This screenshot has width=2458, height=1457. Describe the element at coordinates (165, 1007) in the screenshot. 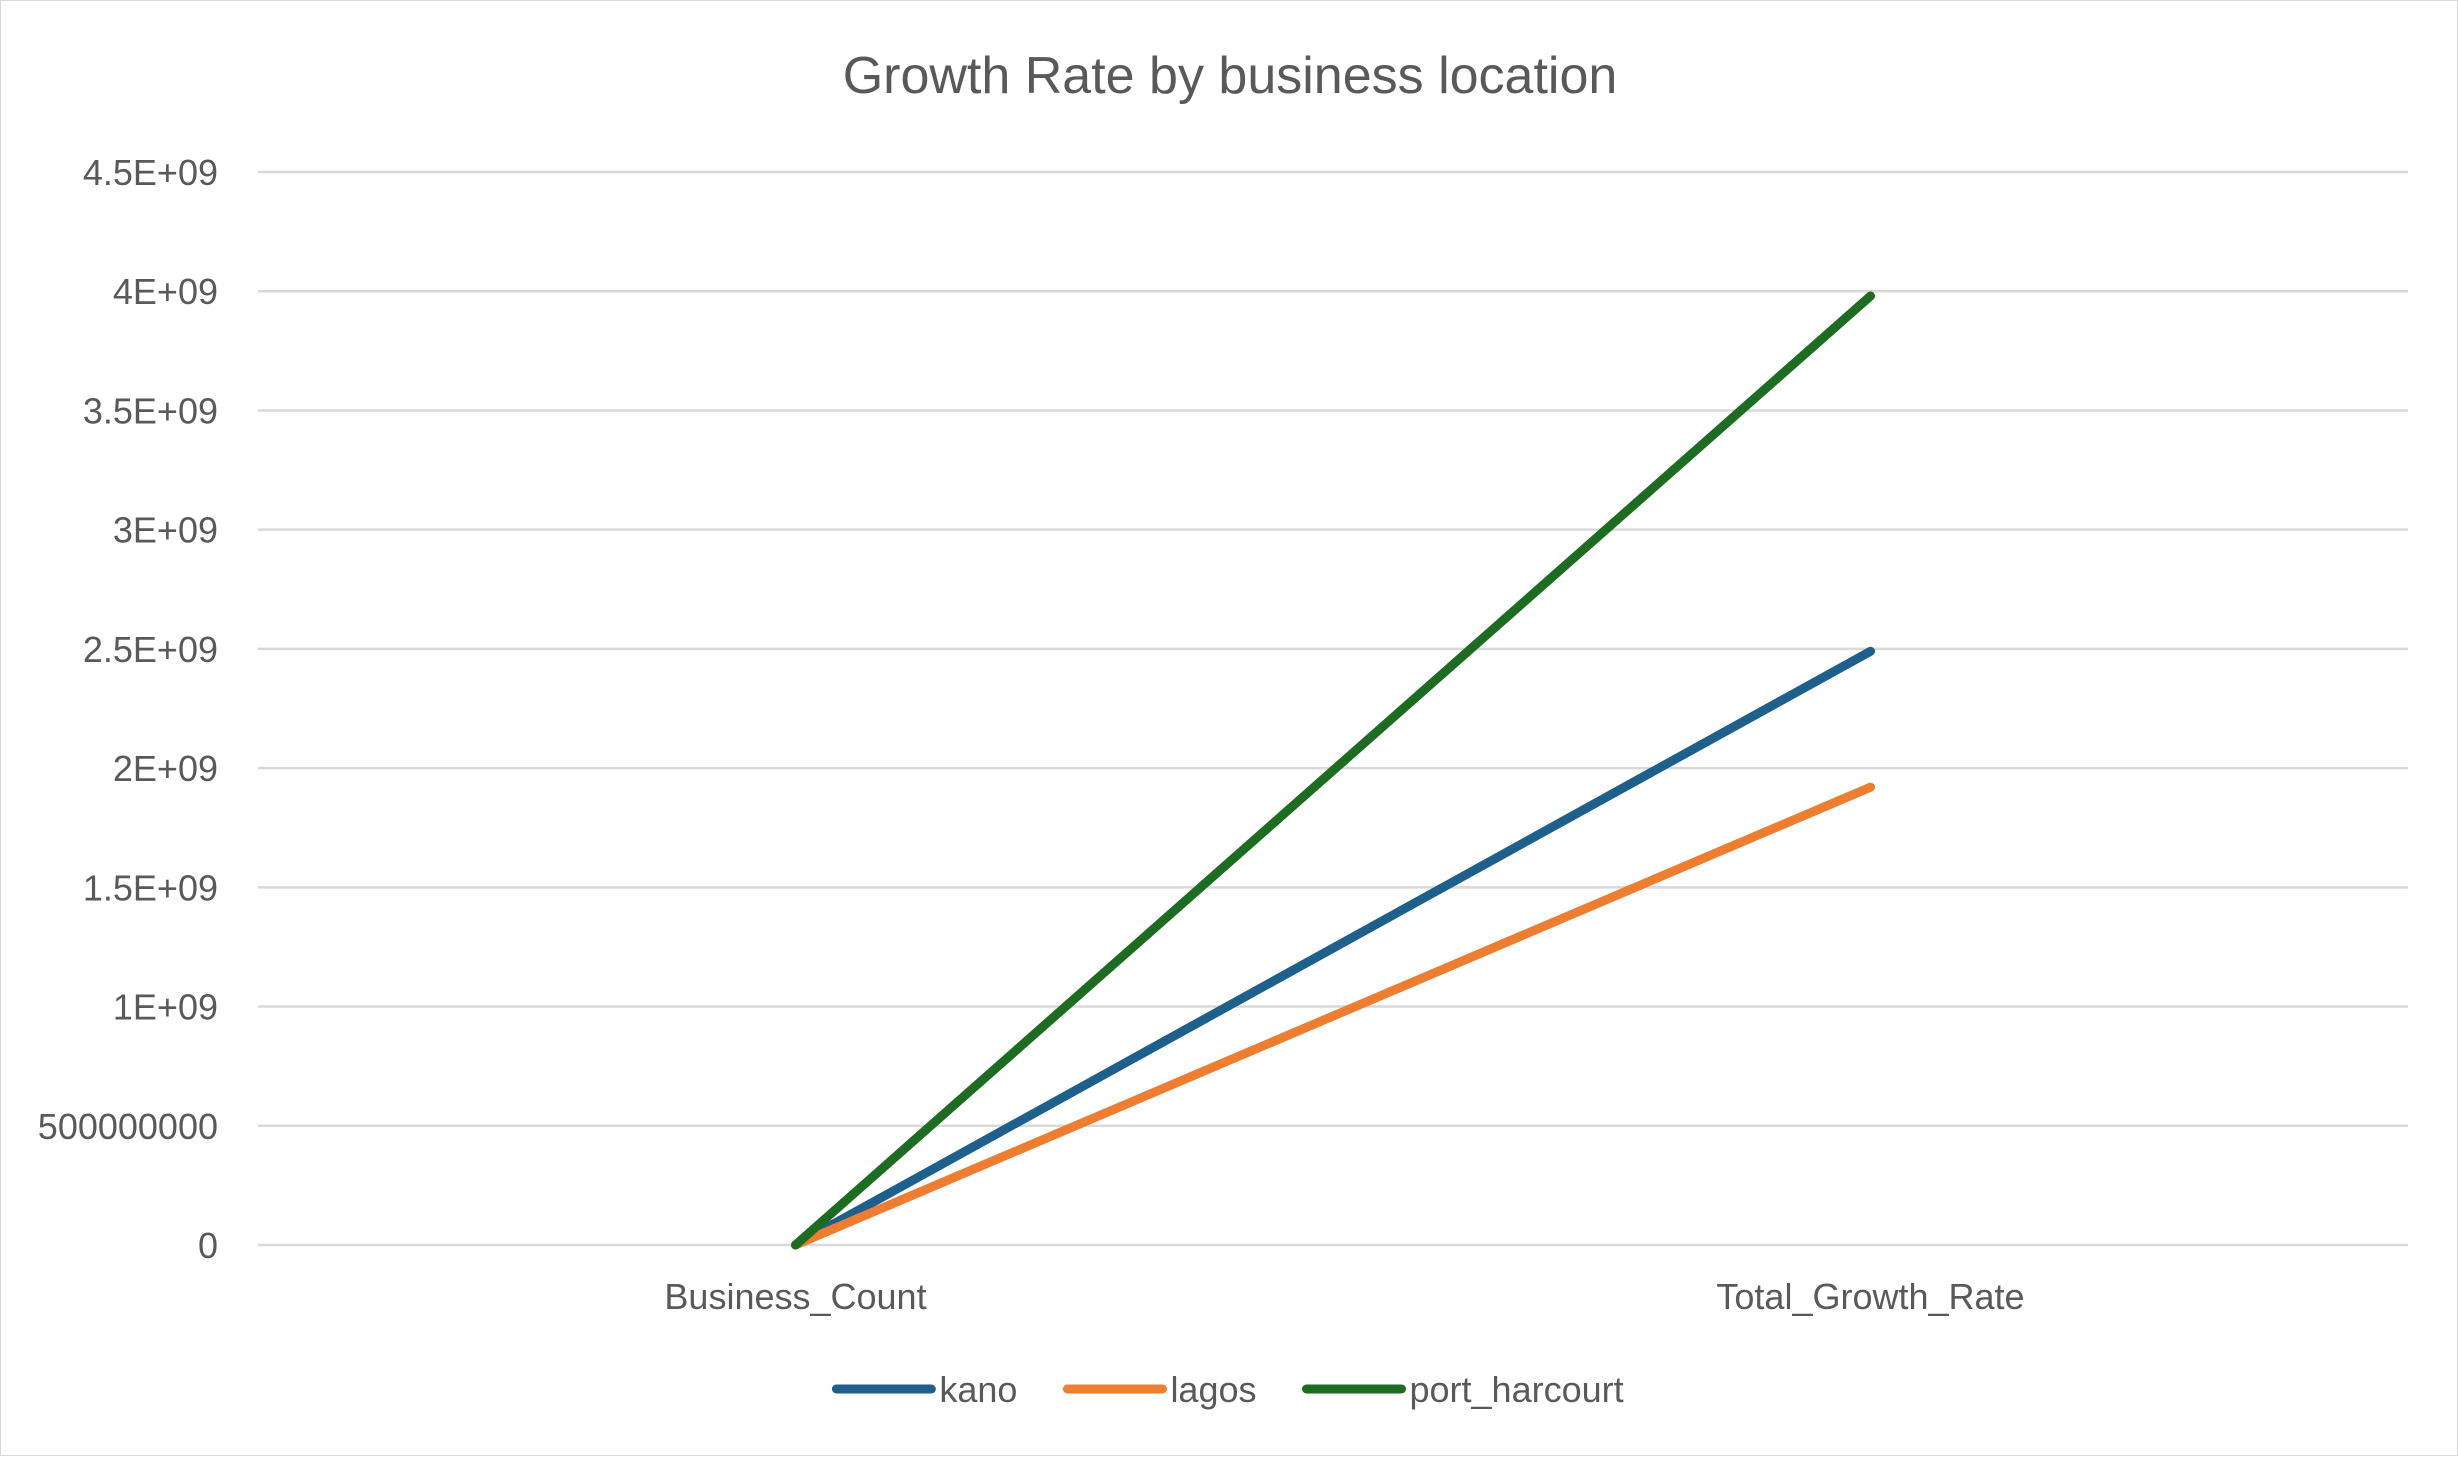

I see `y-tick-label: 1E+09` at that location.